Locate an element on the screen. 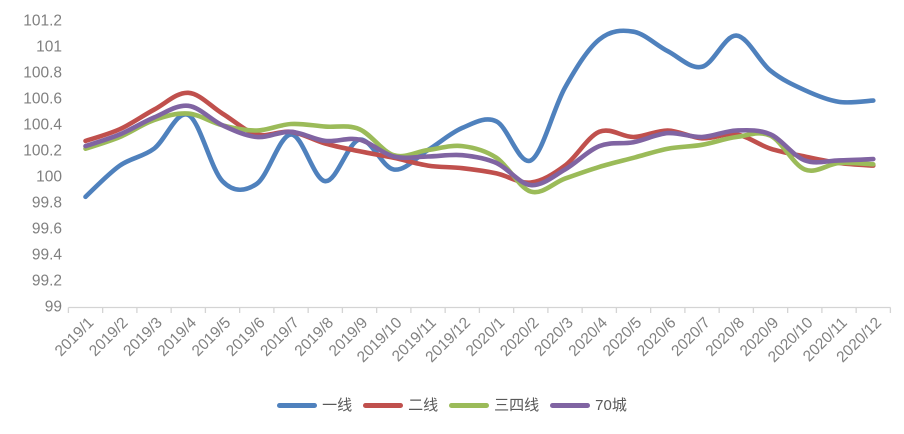 This screenshot has width=904, height=434. y-axis-tick-label: 100 is located at coordinates (49, 177).